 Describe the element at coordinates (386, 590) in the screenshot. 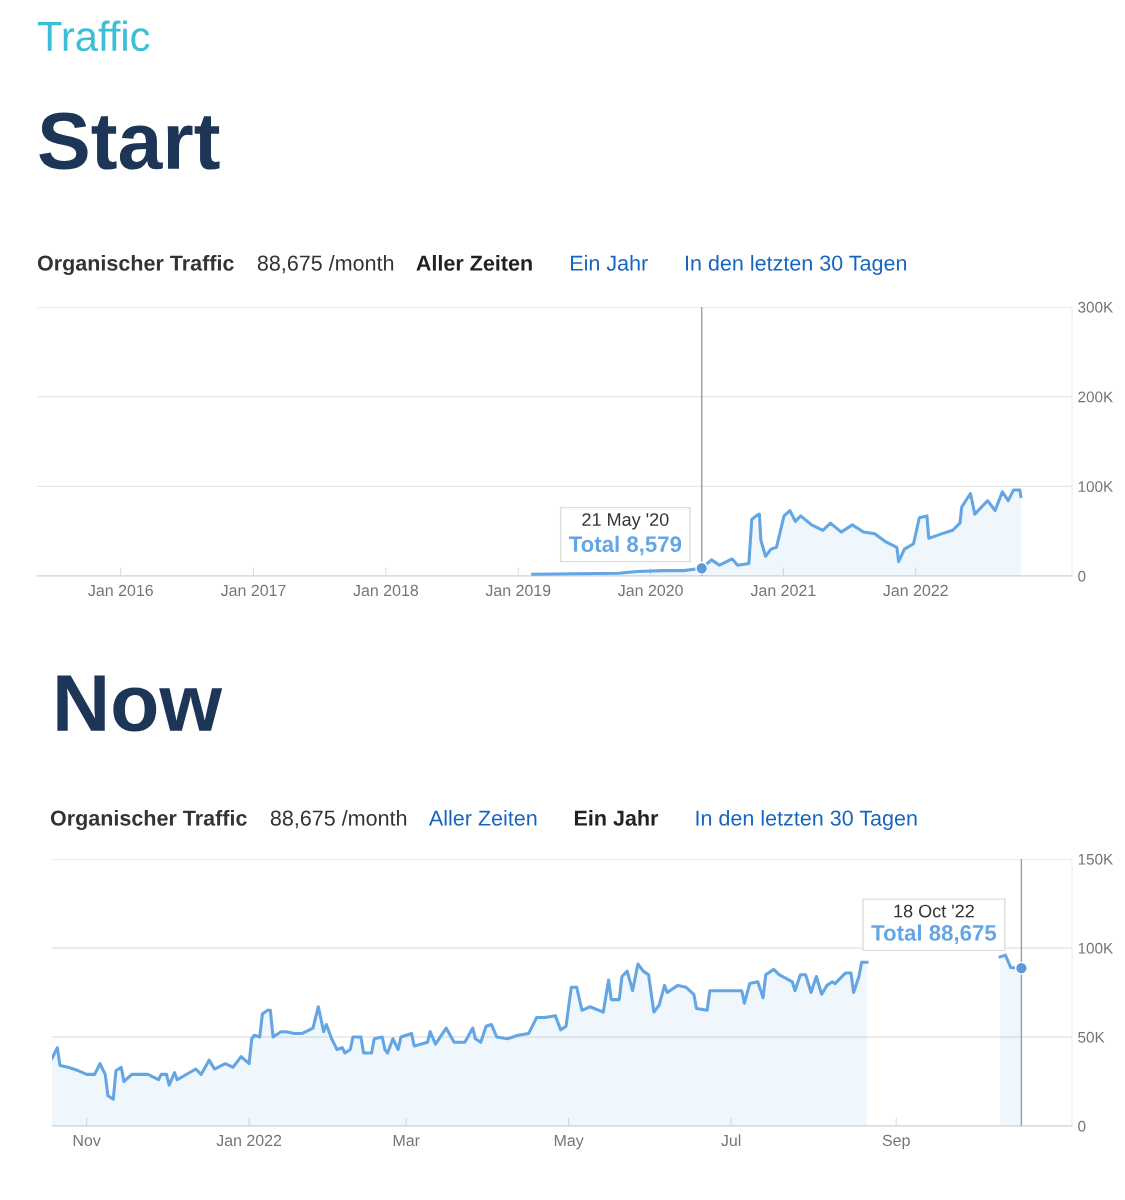

I see `x-tick-label: Jan 2018` at that location.